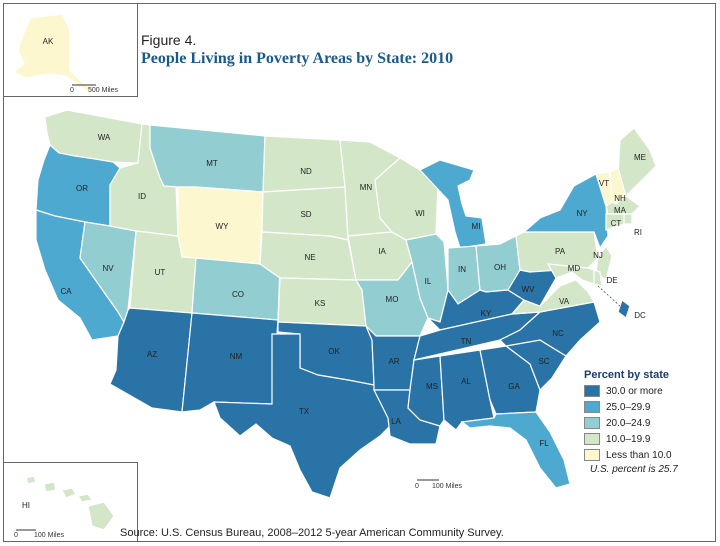 Image resolution: width=720 pixels, height=546 pixels. What do you see at coordinates (103, 90) in the screenshot?
I see `svg-text: 500 Miles` at bounding box center [103, 90].